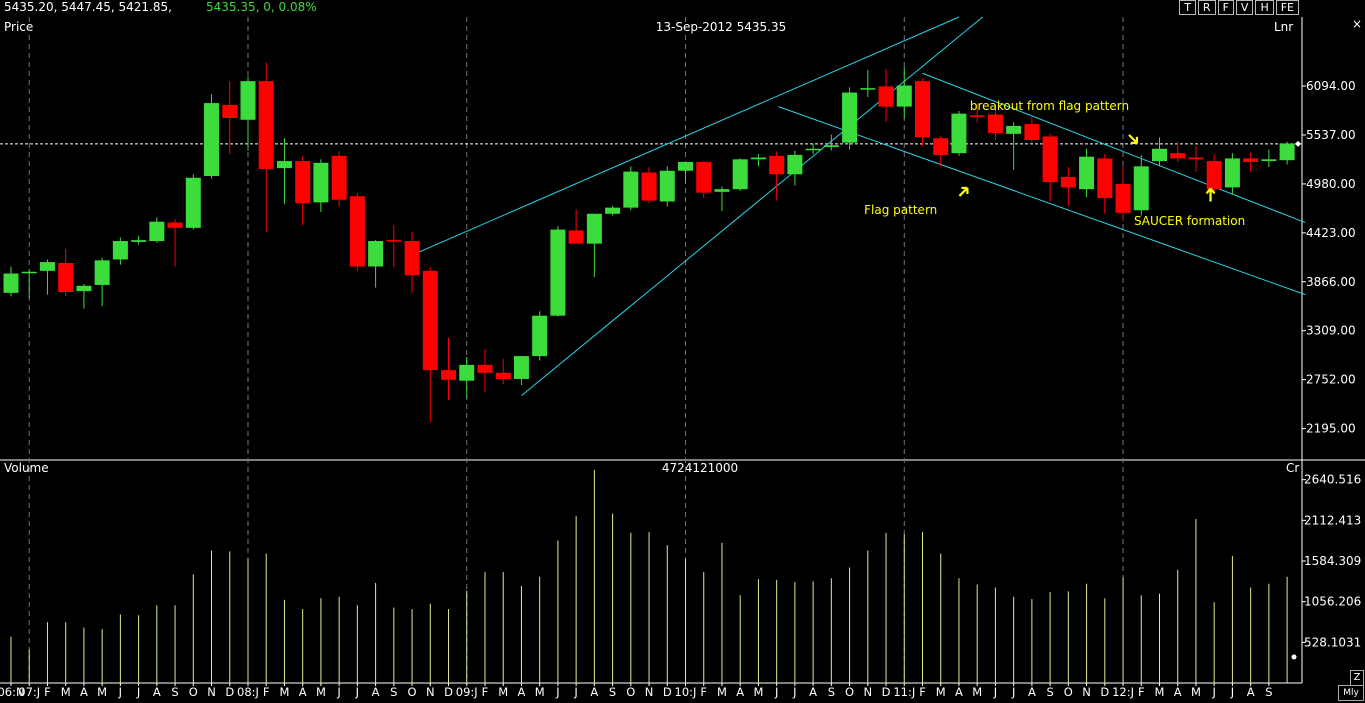 The width and height of the screenshot is (1365, 703). What do you see at coordinates (1332, 520) in the screenshot?
I see `volume-y-tick-label: 2112.413` at bounding box center [1332, 520].